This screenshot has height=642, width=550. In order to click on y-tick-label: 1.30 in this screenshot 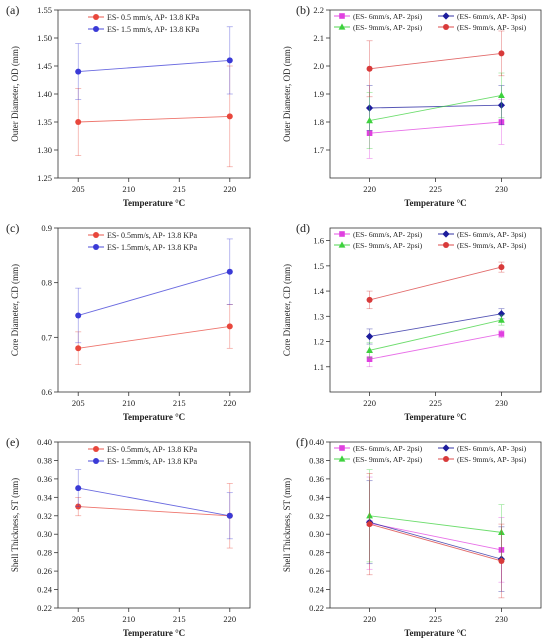, I will do `click(44, 150)`.